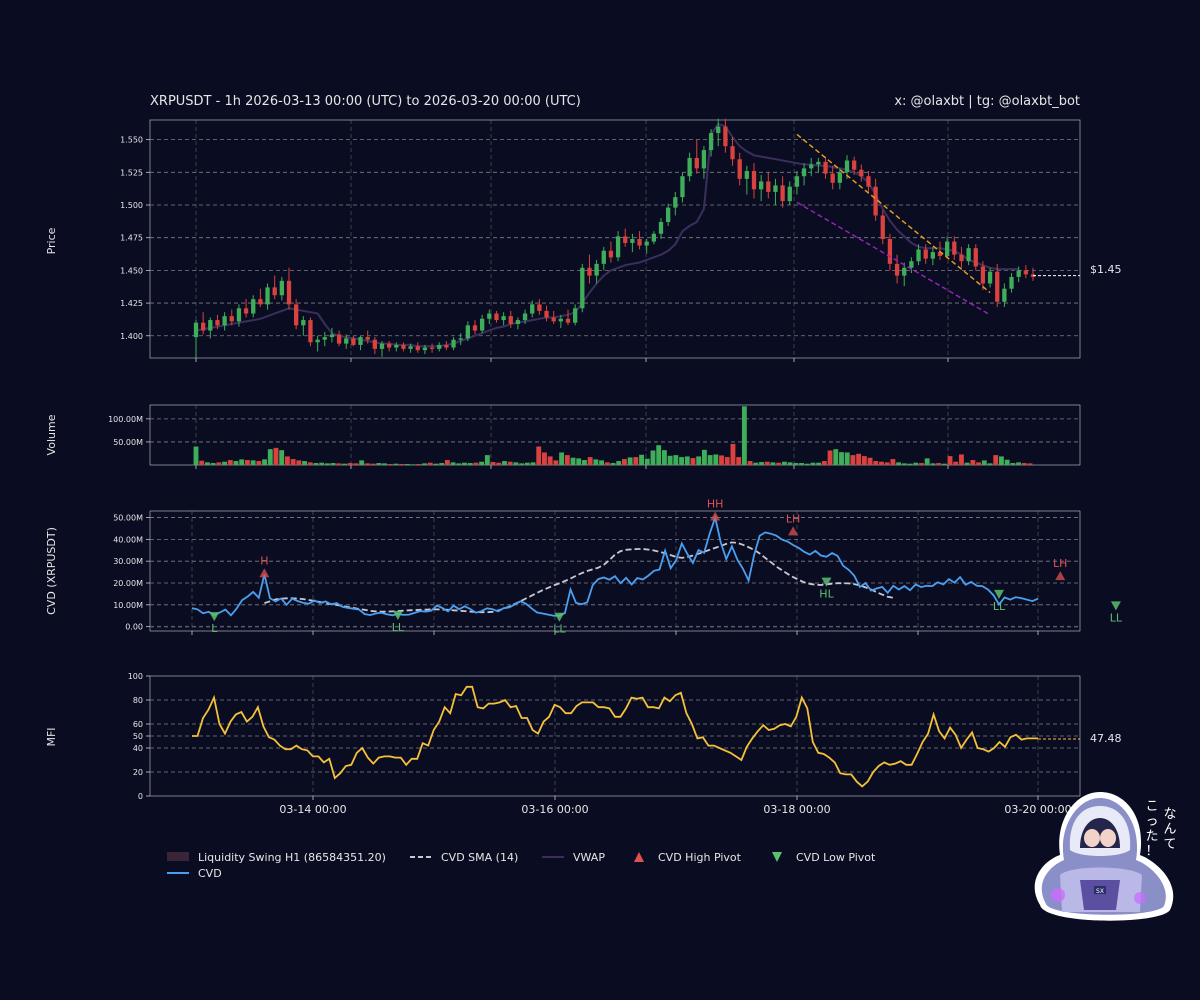  What do you see at coordinates (128, 583) in the screenshot?
I see `cvd-ytick-label: 20.00M` at bounding box center [128, 583].